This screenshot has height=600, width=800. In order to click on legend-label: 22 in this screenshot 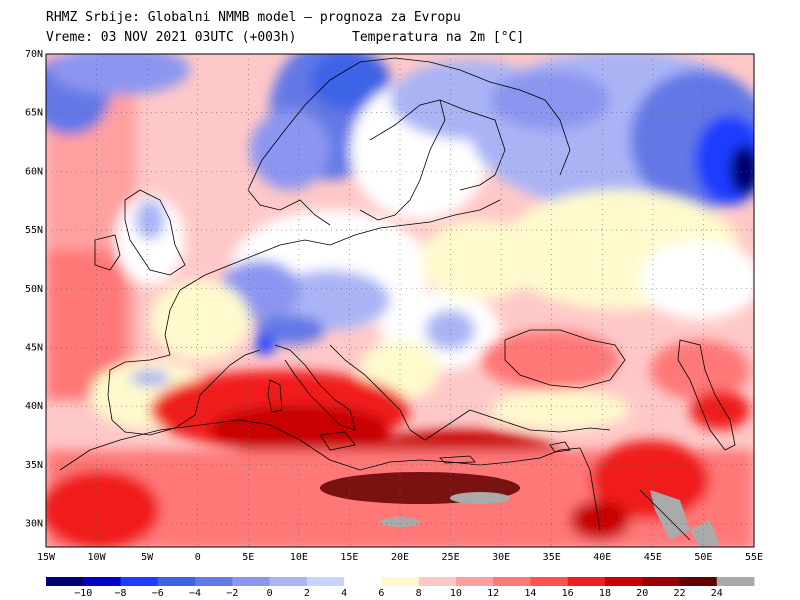, I will do `click(679, 593)`.